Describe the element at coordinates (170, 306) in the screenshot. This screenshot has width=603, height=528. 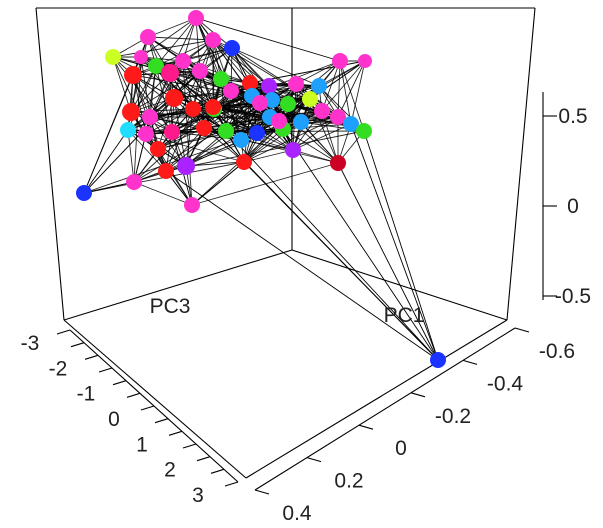
I see `pc3-axis-label: PC3` at that location.